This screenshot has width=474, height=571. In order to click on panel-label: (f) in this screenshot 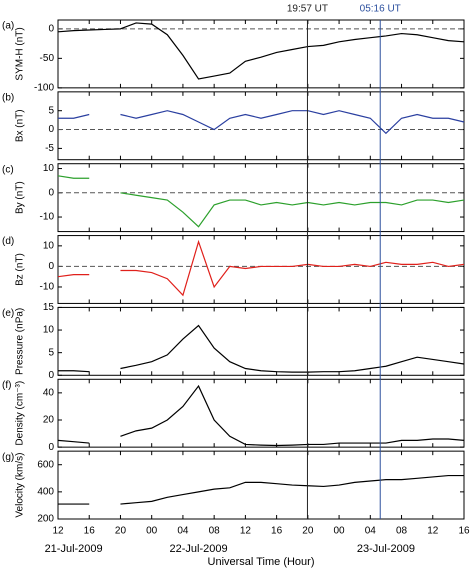, I will do `click(6, 385)`.